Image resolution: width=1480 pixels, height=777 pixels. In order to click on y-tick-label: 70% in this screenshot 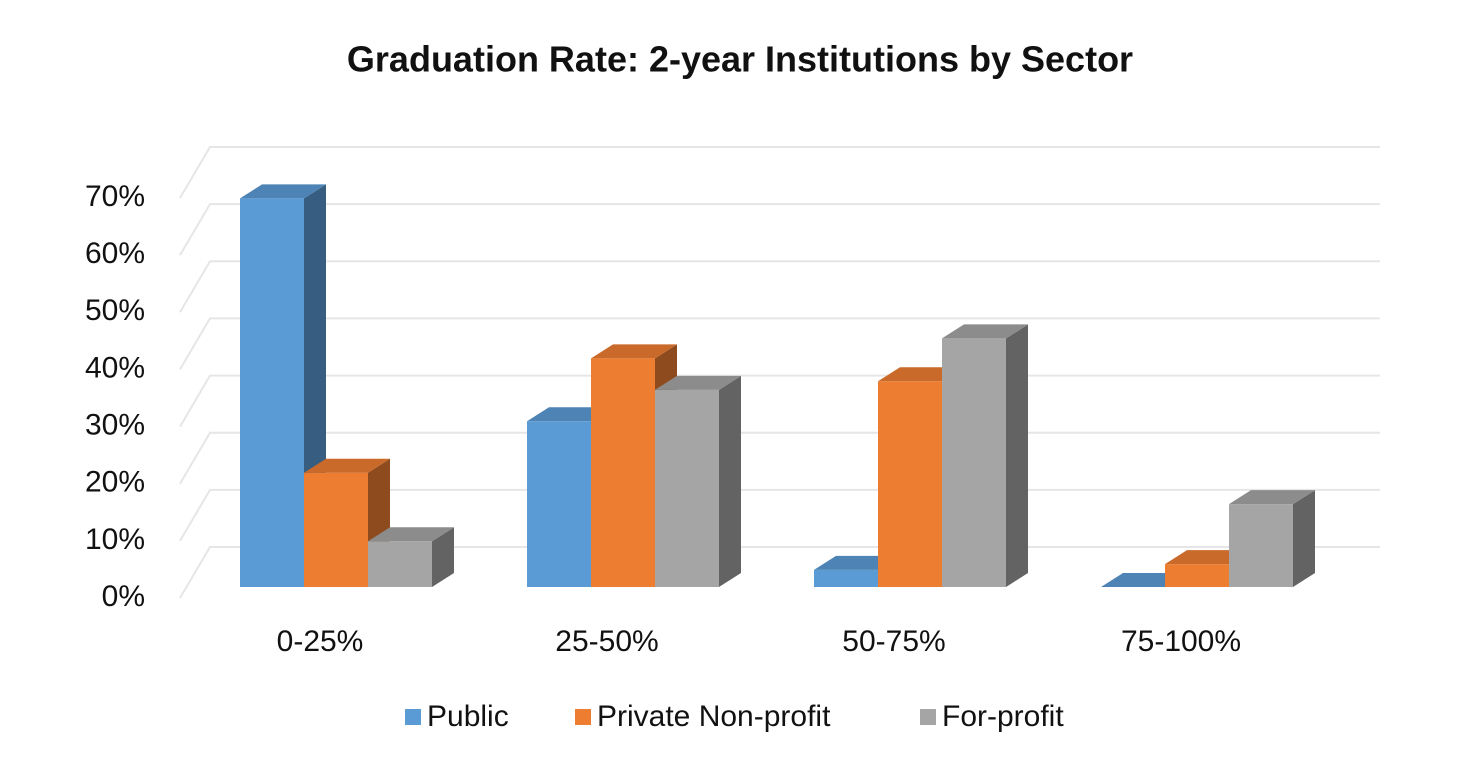, I will do `click(115, 196)`.